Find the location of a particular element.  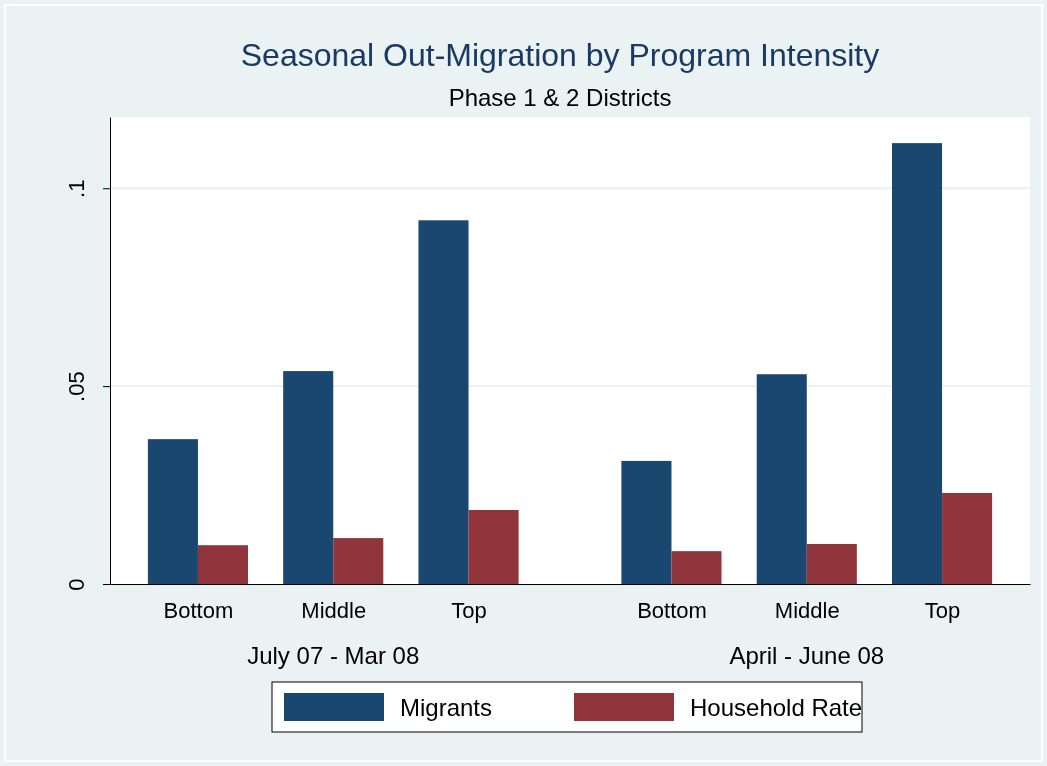

text: April - June 08 is located at coordinates (807, 655).